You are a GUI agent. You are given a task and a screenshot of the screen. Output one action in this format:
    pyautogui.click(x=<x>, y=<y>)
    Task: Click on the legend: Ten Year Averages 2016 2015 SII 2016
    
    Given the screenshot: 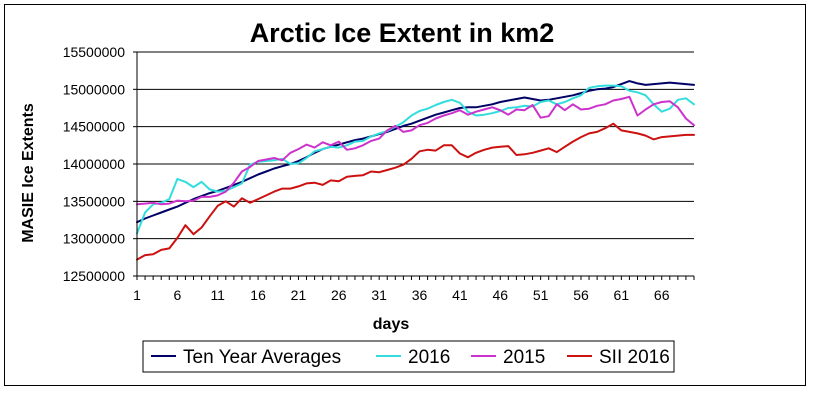 What is the action you would take?
    pyautogui.click(x=408, y=356)
    